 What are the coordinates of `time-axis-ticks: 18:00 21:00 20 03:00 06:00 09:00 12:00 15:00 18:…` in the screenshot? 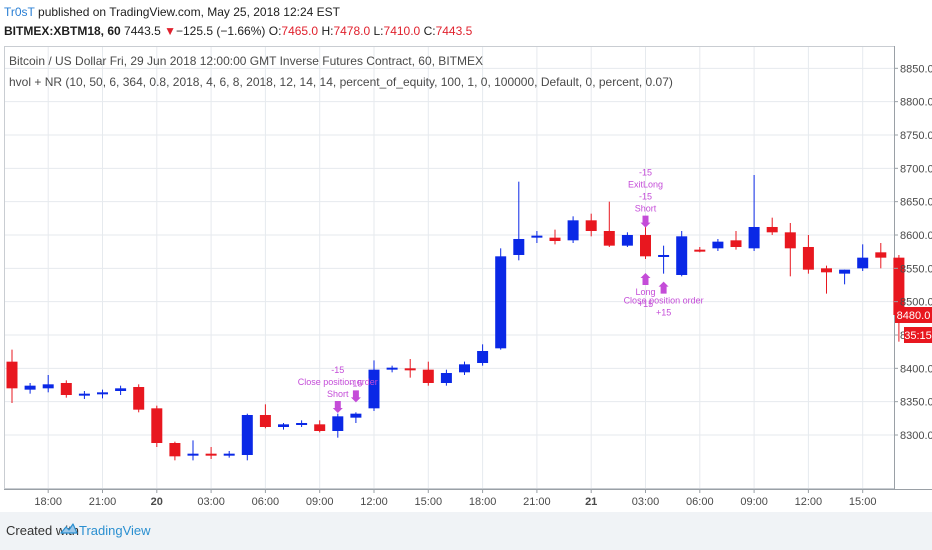 It's located at (455, 498).